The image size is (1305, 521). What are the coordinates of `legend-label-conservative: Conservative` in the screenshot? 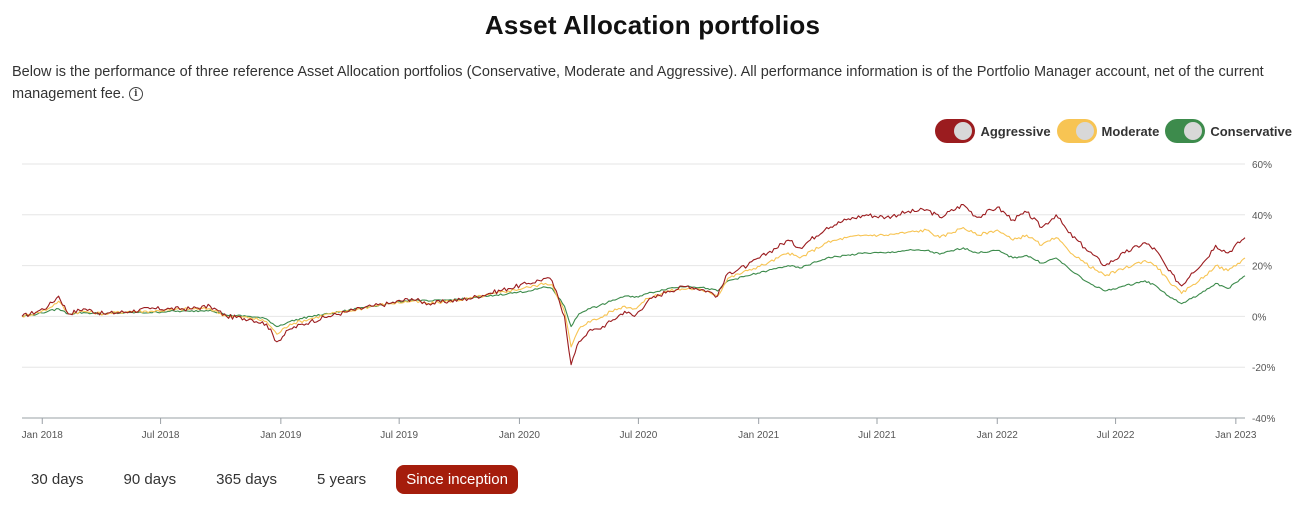 It's located at (1251, 131).